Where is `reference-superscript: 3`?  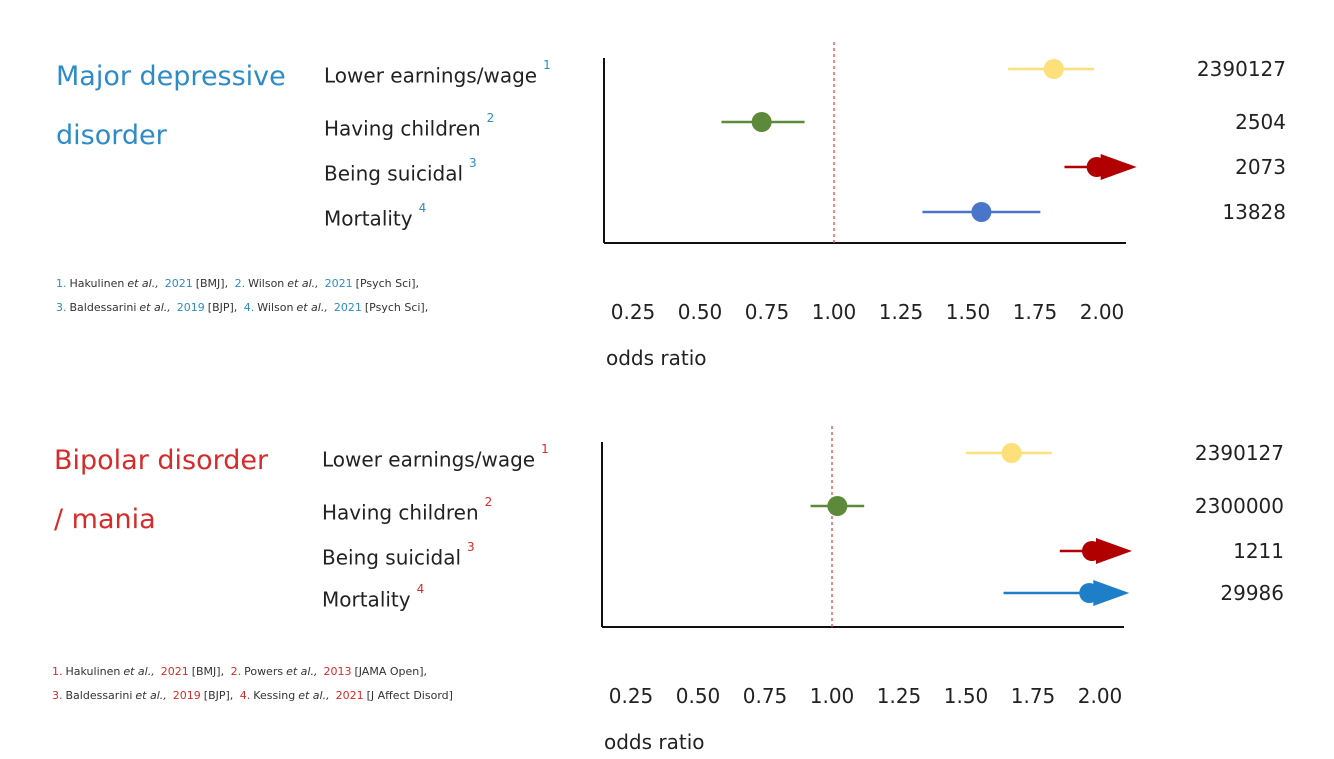 reference-superscript: 3 is located at coordinates (471, 547).